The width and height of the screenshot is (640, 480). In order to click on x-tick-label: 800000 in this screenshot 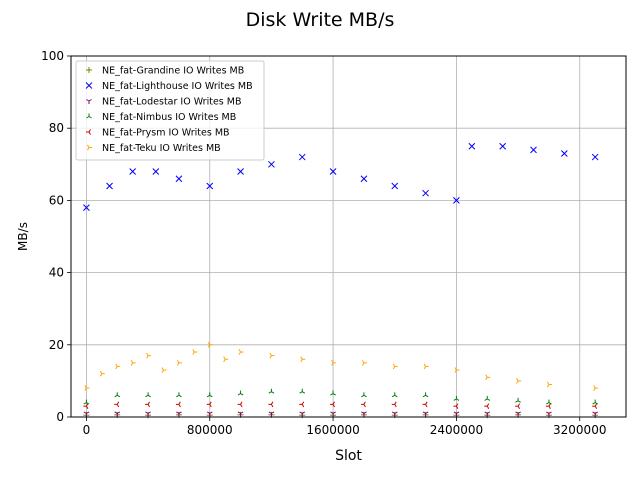, I will do `click(210, 430)`.